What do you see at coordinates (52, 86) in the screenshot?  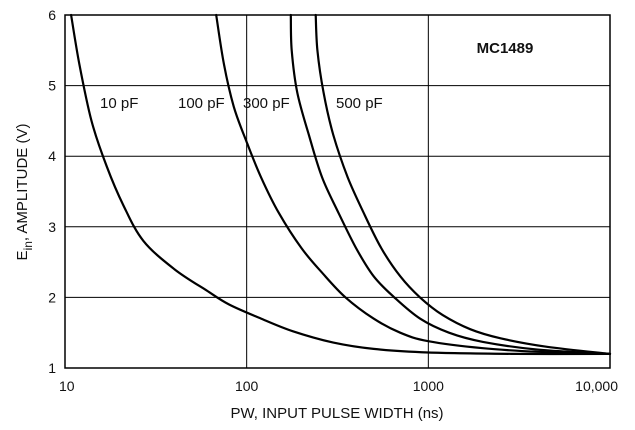 I see `y-tick-label: 5` at bounding box center [52, 86].